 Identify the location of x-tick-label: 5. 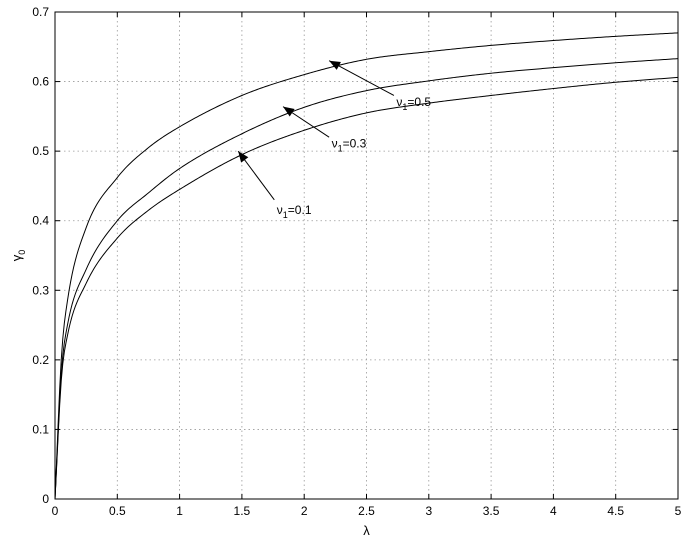
(678, 511).